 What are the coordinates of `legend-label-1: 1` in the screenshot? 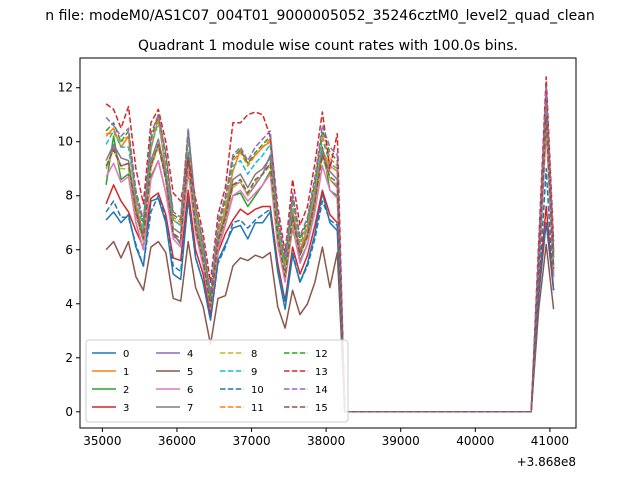 It's located at (126, 372).